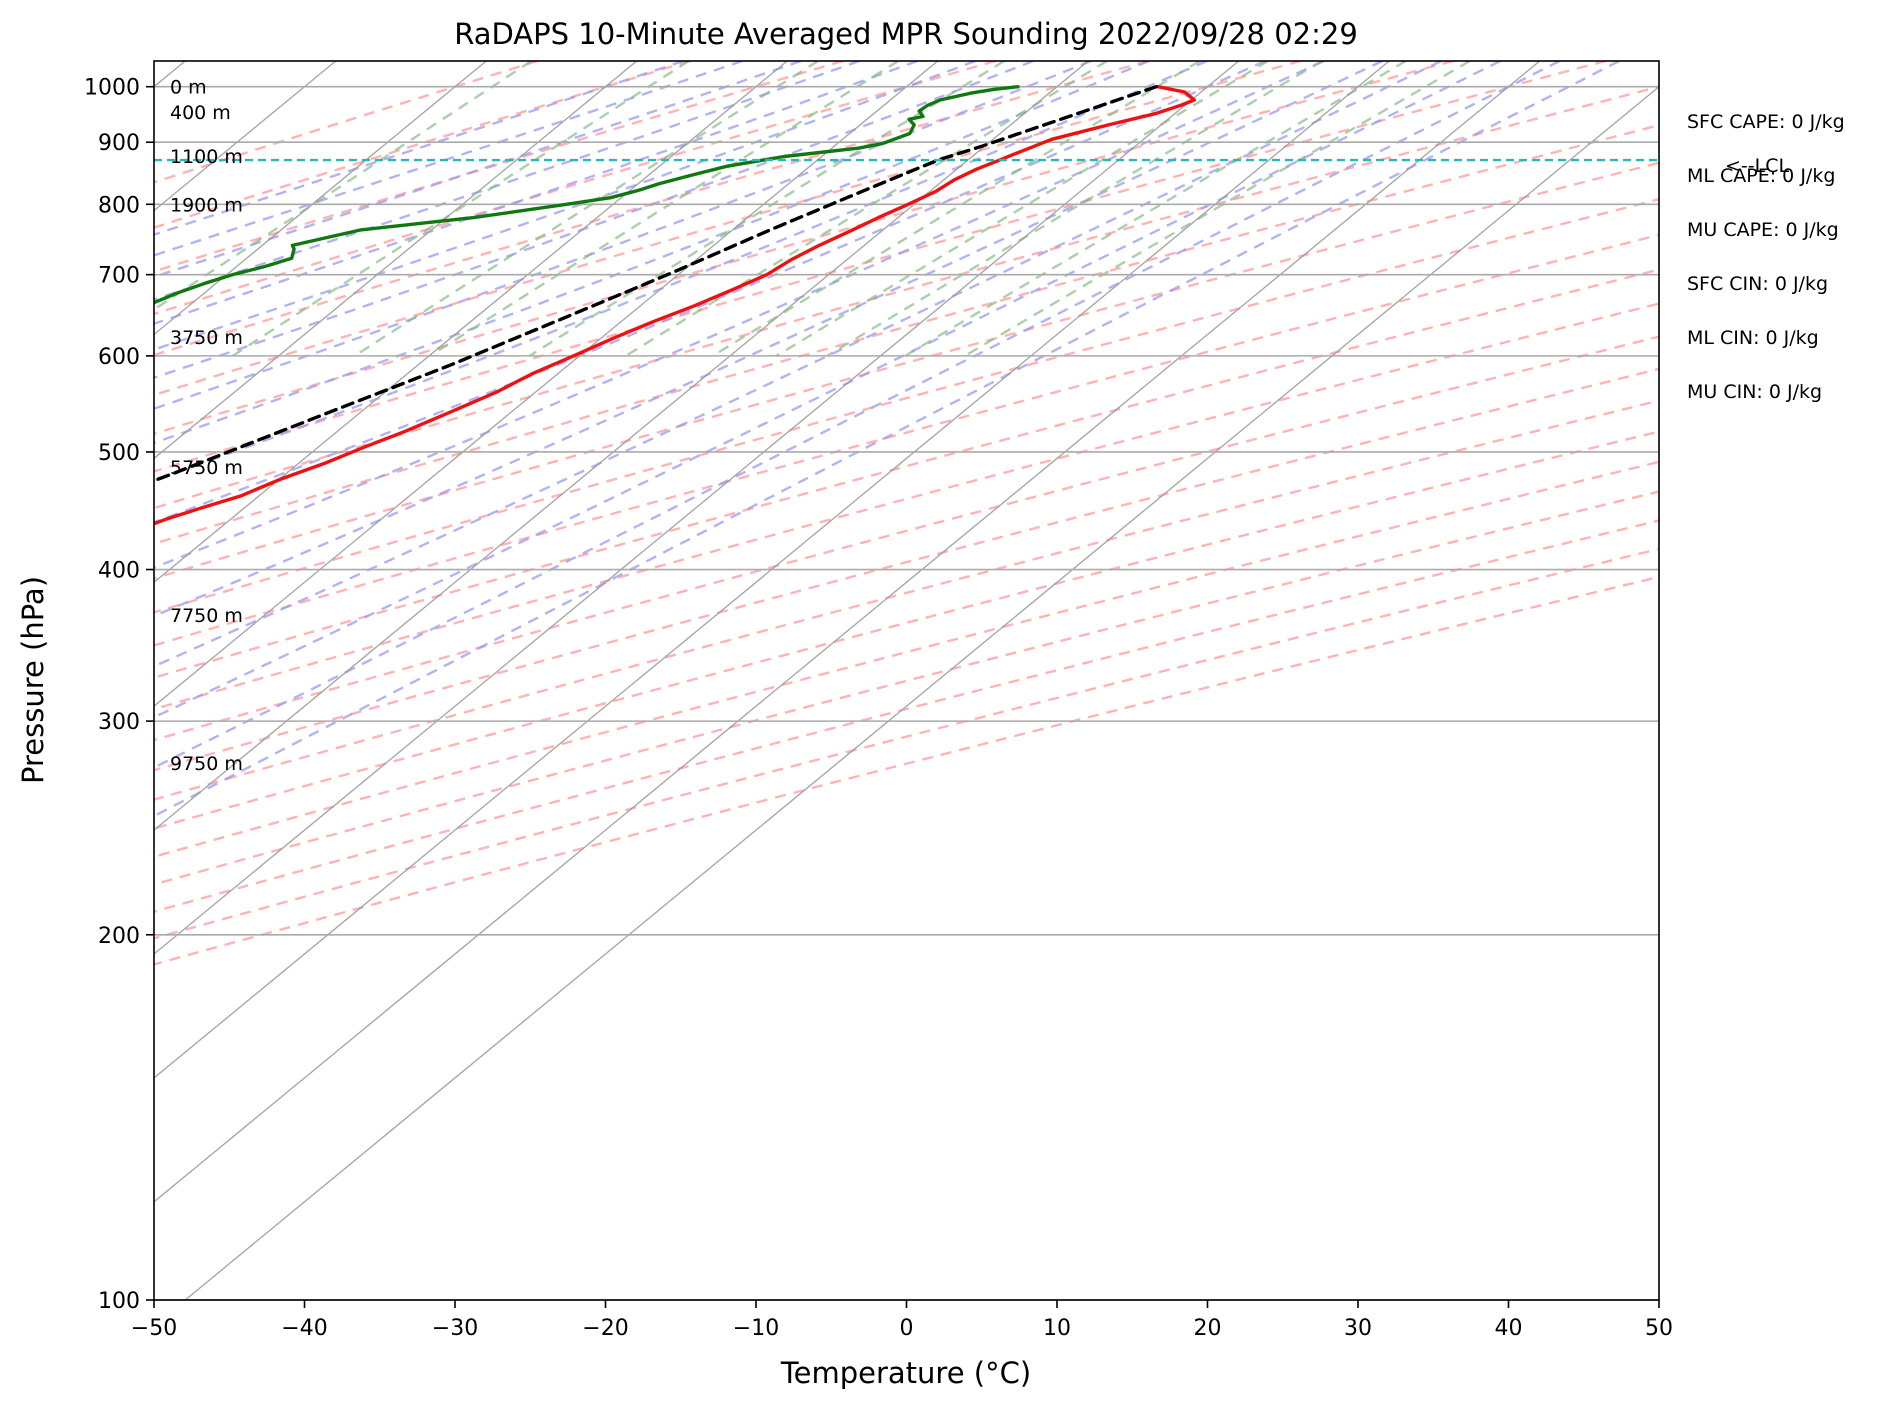 This screenshot has width=1882, height=1406. What do you see at coordinates (119, 571) in the screenshot?
I see `y-tick-label: 400` at bounding box center [119, 571].